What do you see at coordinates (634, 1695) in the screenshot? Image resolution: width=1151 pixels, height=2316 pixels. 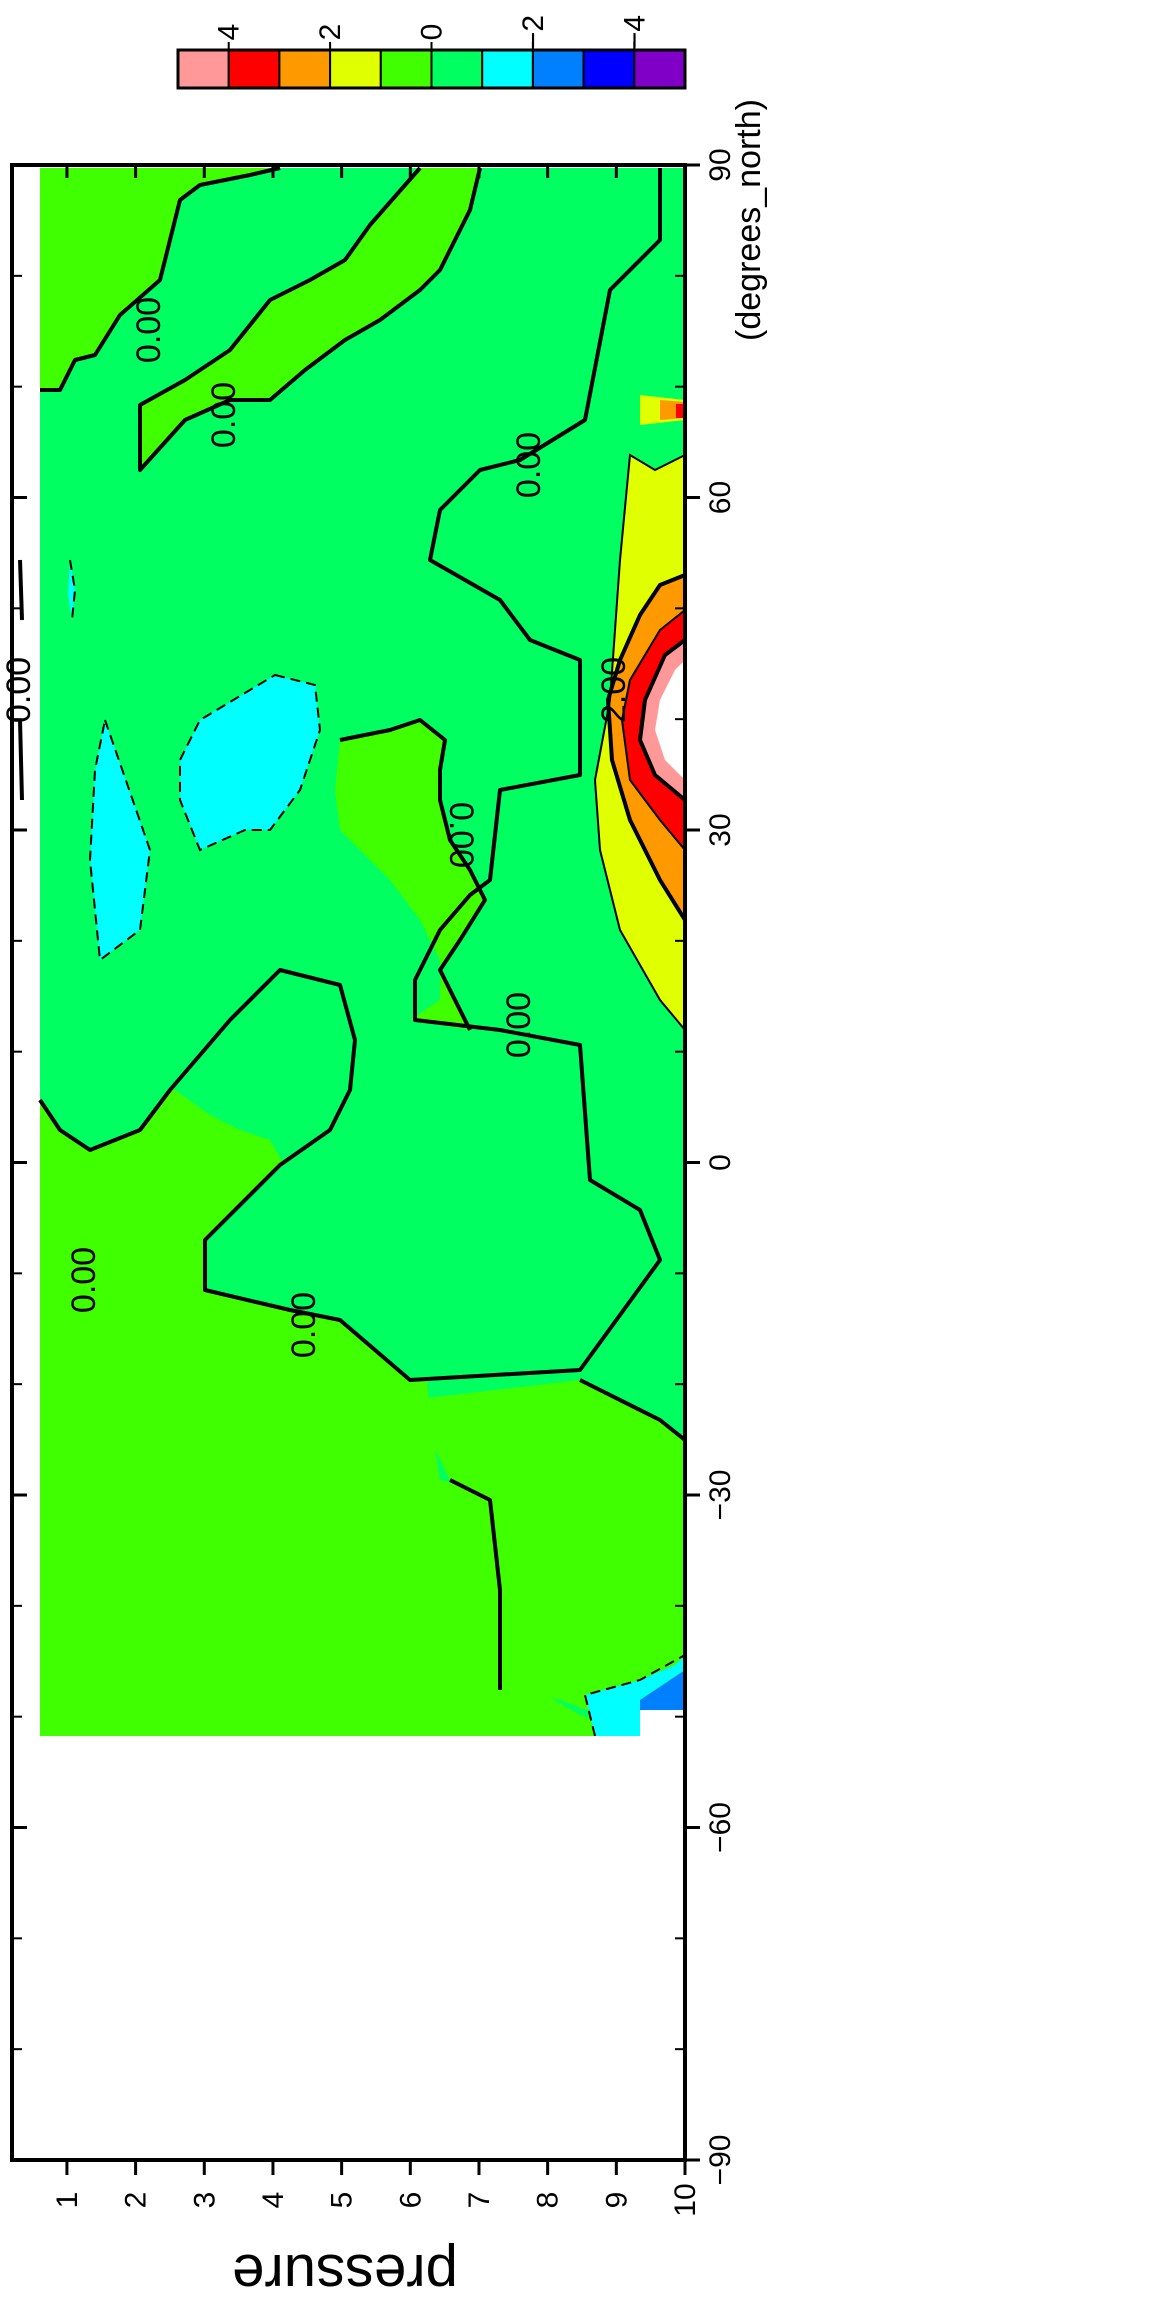 I see `contour-neg-1d` at bounding box center [634, 1695].